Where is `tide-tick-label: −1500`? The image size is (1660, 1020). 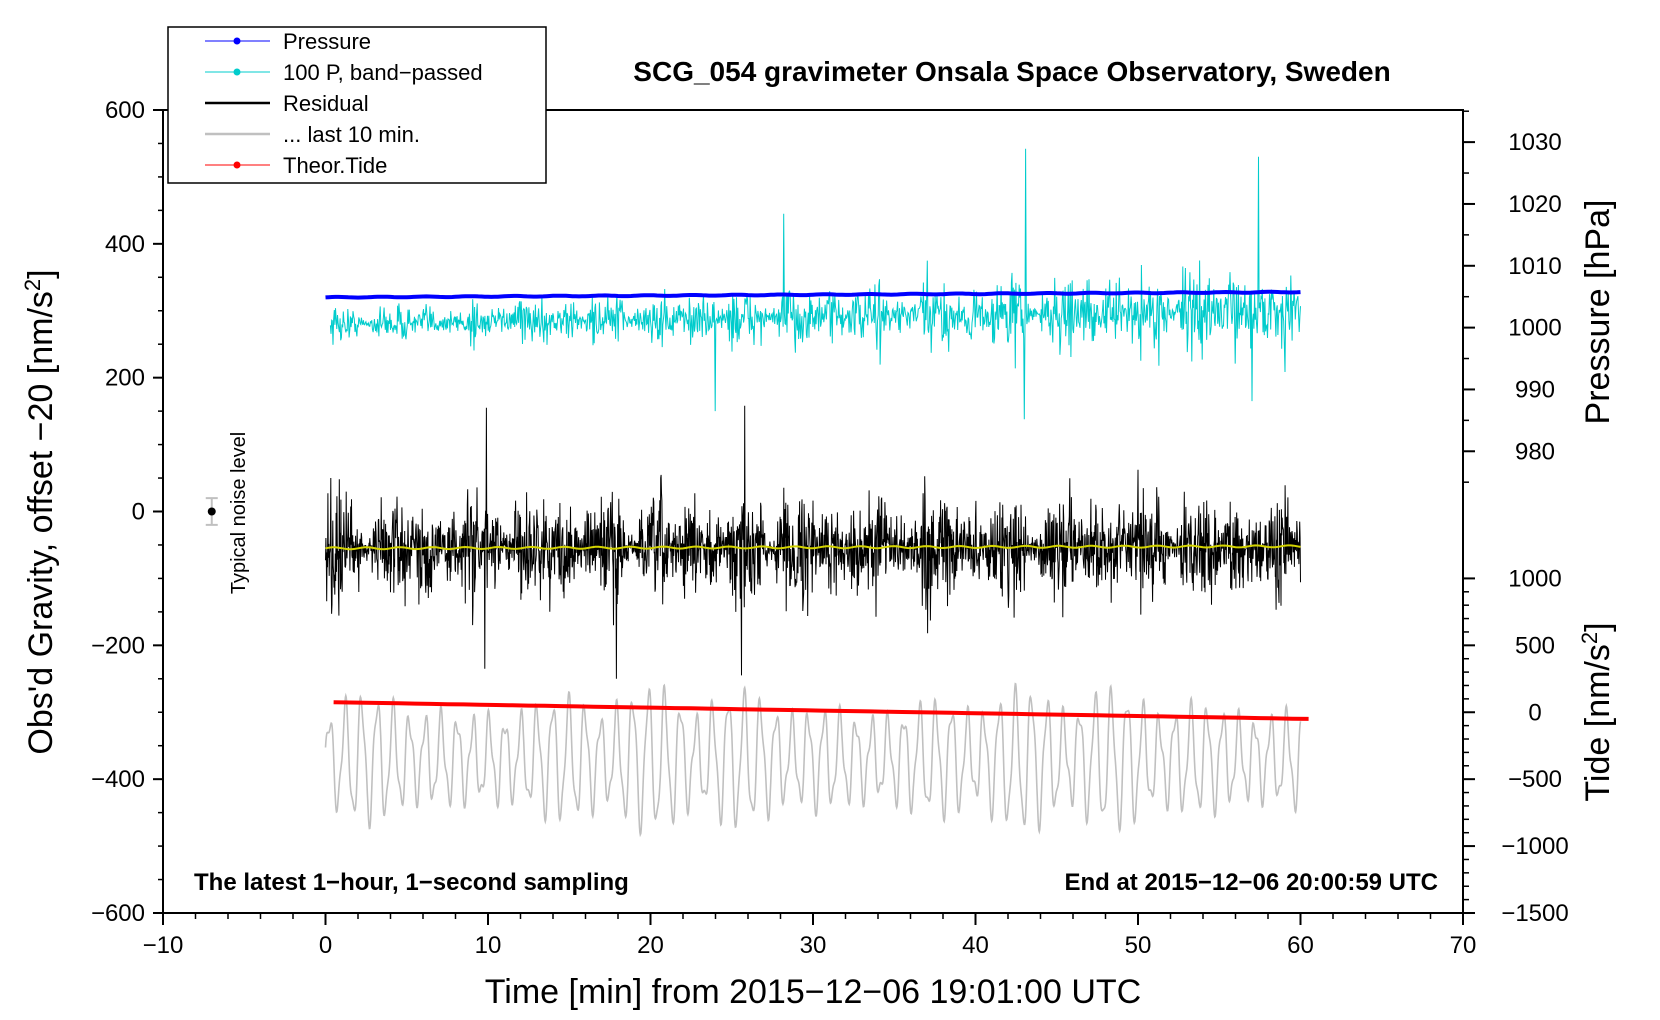
tide-tick-label: −1500 is located at coordinates (1534, 913).